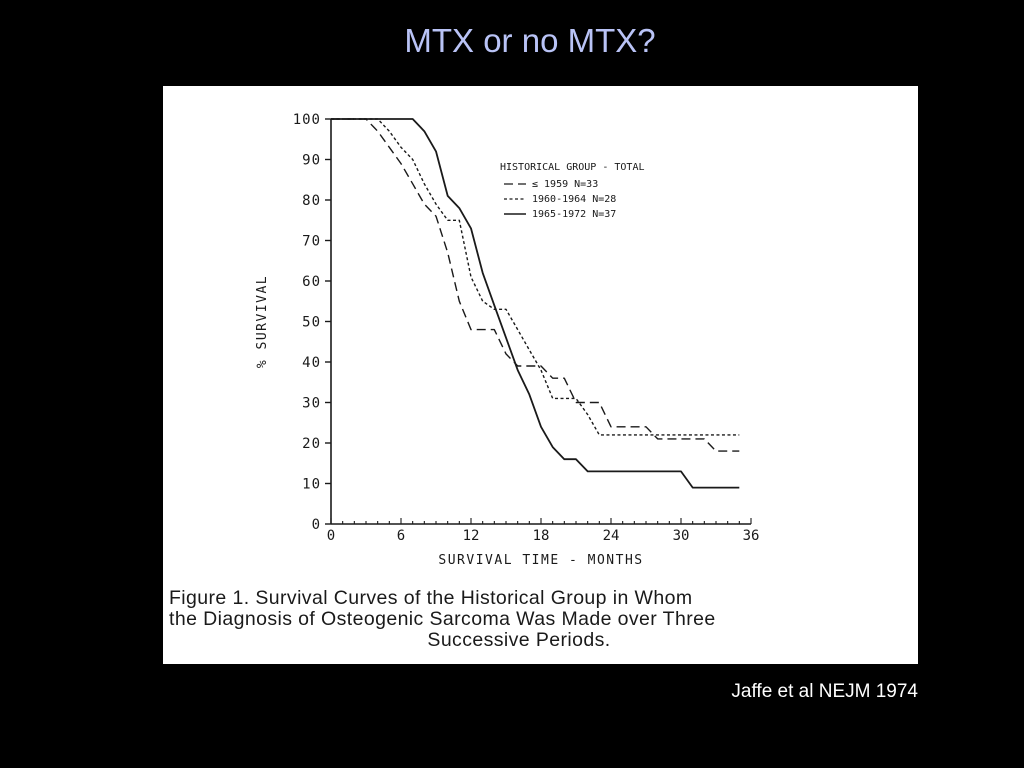 This screenshot has height=768, width=1024. Describe the element at coordinates (311, 201) in the screenshot. I see `y-tick-label: 80` at that location.